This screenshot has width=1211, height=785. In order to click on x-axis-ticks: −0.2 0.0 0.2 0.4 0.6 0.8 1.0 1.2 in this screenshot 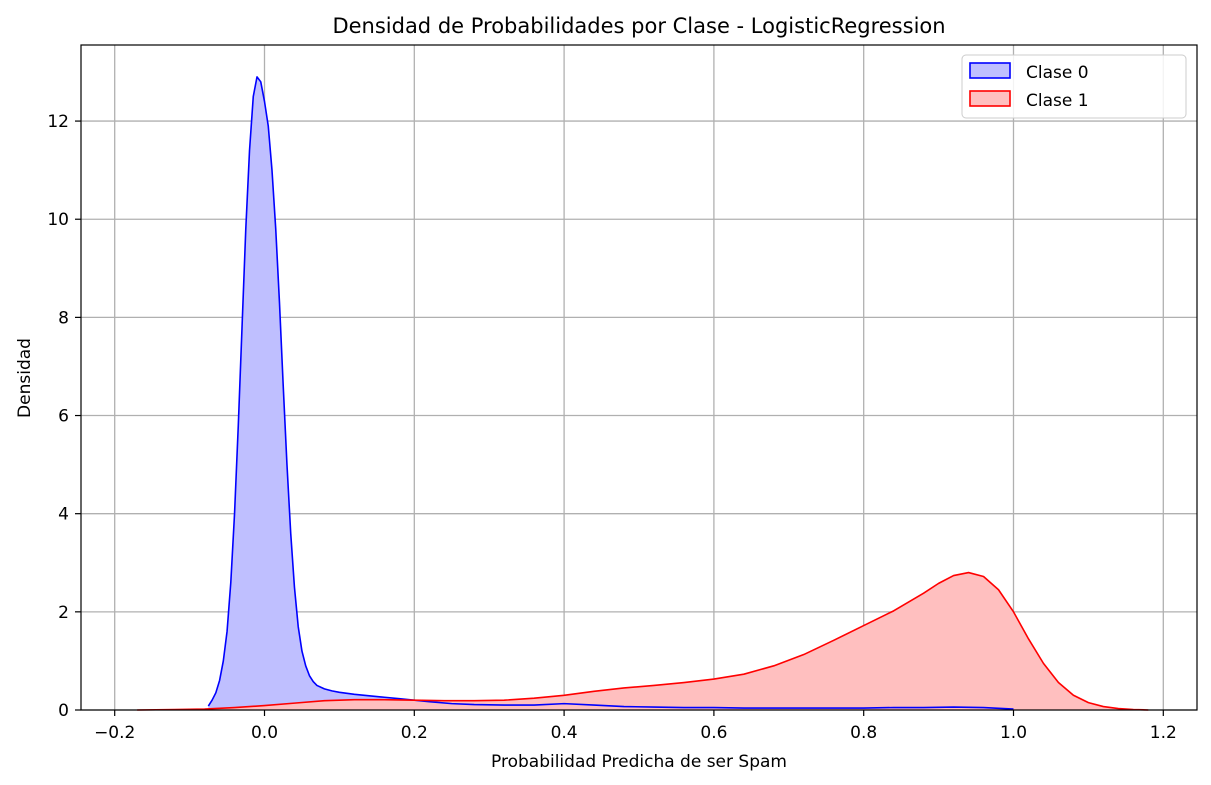, I will do `click(635, 726)`.